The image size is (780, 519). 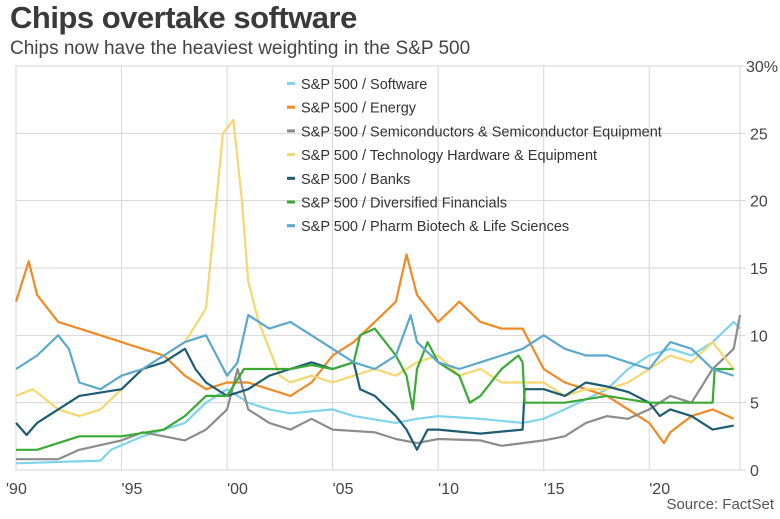 I want to click on source-note: Source: FactSet, so click(x=720, y=504).